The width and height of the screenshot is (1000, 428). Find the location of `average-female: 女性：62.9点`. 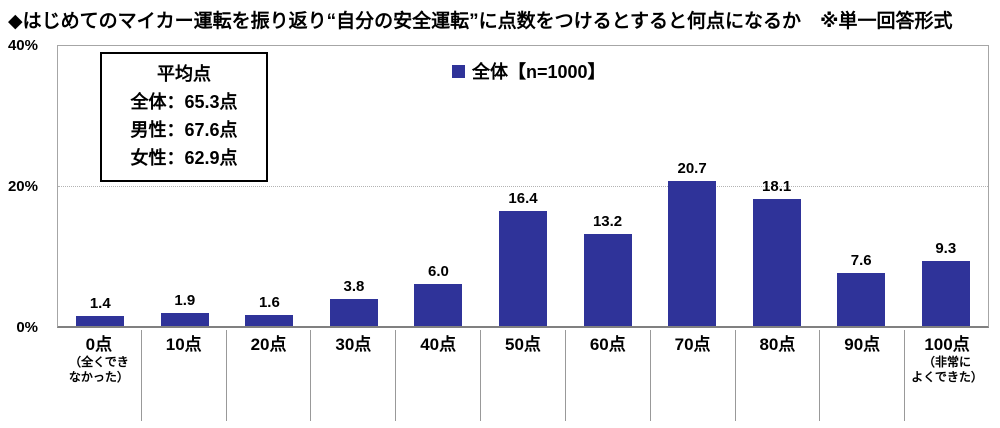

average-female: 女性：62.9点 is located at coordinates (184, 158).